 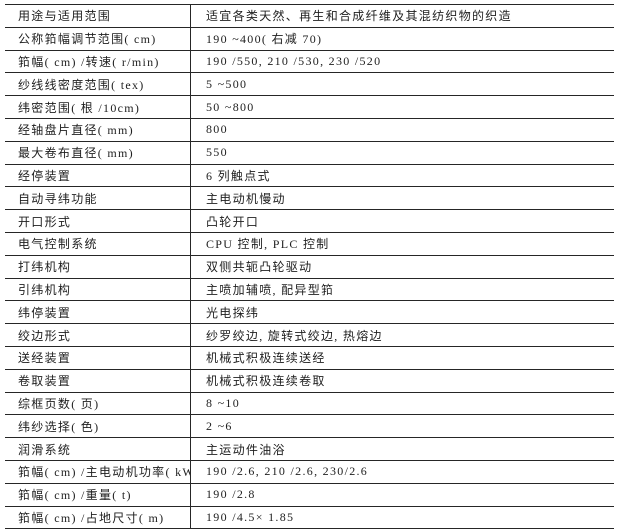 What do you see at coordinates (45, 312) in the screenshot?
I see `spec-label: 纬停装置` at bounding box center [45, 312].